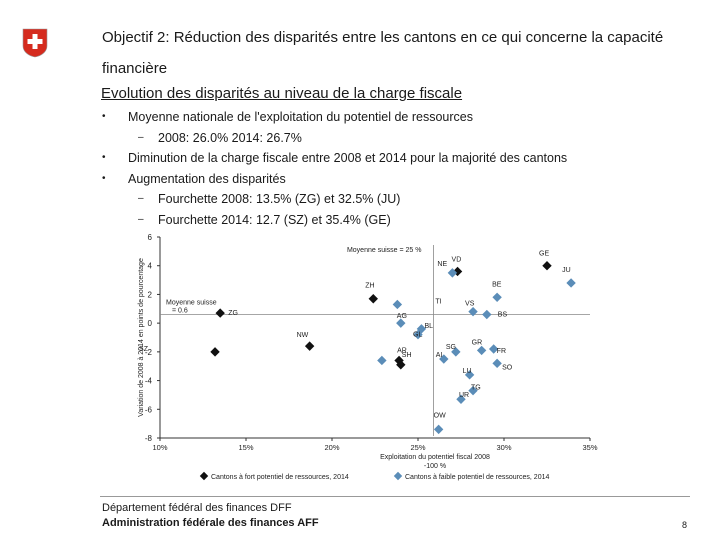 The width and height of the screenshot is (720, 540). What do you see at coordinates (395, 496) in the screenshot?
I see `footer-divider` at bounding box center [395, 496].